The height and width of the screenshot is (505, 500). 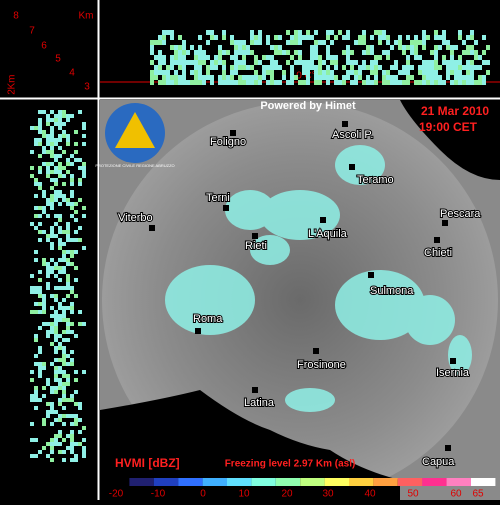 What do you see at coordinates (228, 142) in the screenshot?
I see `city-label: Foligno` at bounding box center [228, 142].